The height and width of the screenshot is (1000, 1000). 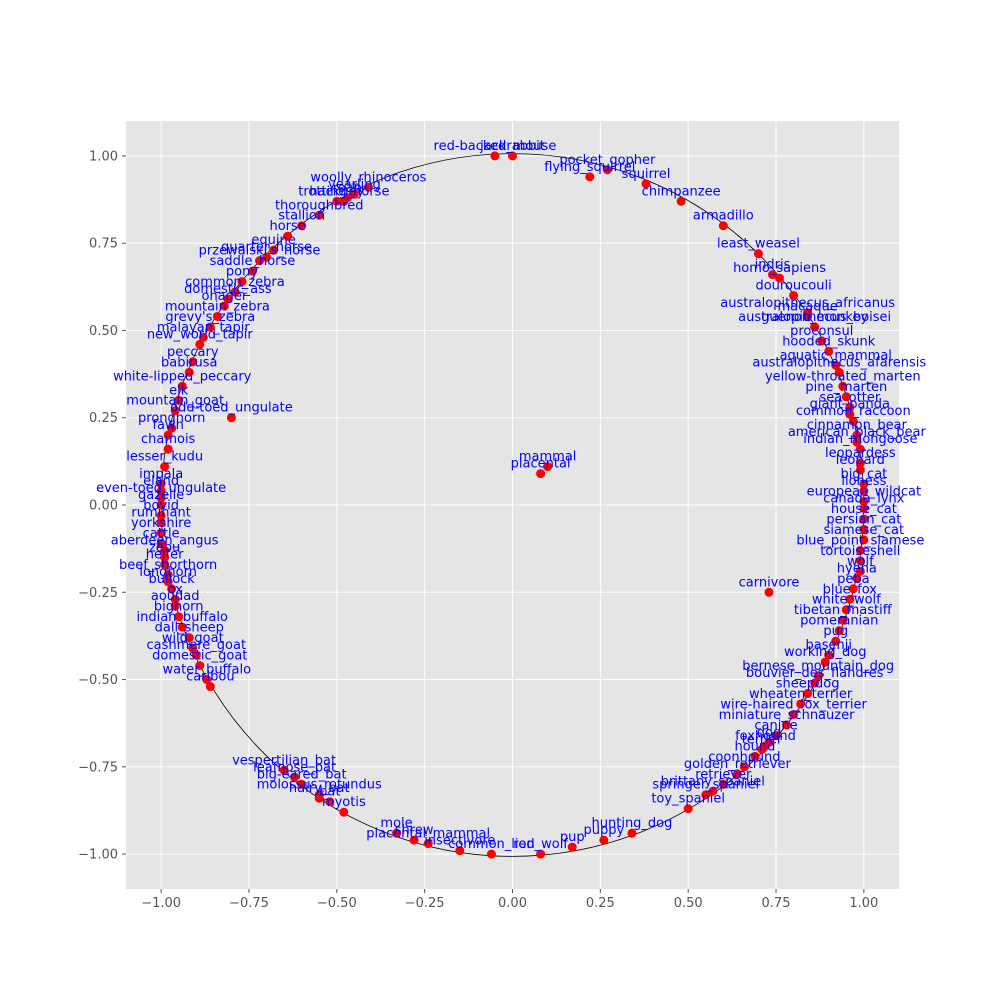 What do you see at coordinates (572, 837) in the screenshot?
I see `data-point-label: pup` at bounding box center [572, 837].